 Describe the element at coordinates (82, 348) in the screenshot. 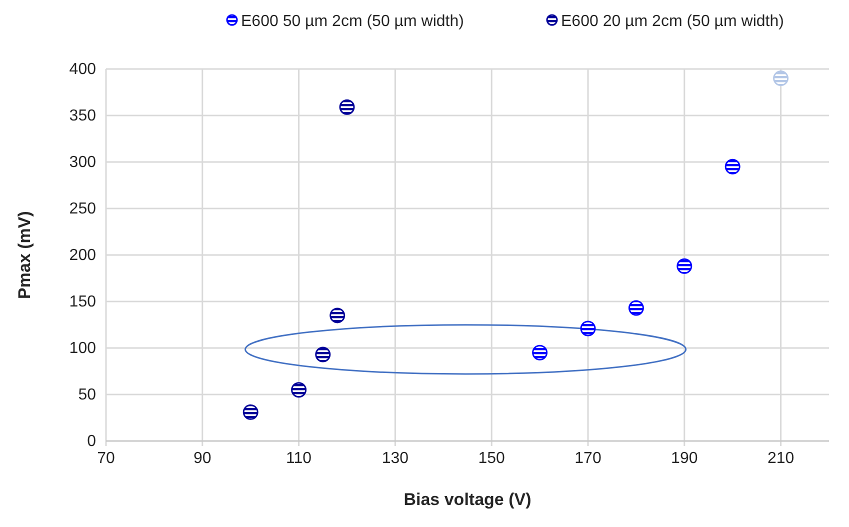

I see `y-tick-label: 100` at that location.